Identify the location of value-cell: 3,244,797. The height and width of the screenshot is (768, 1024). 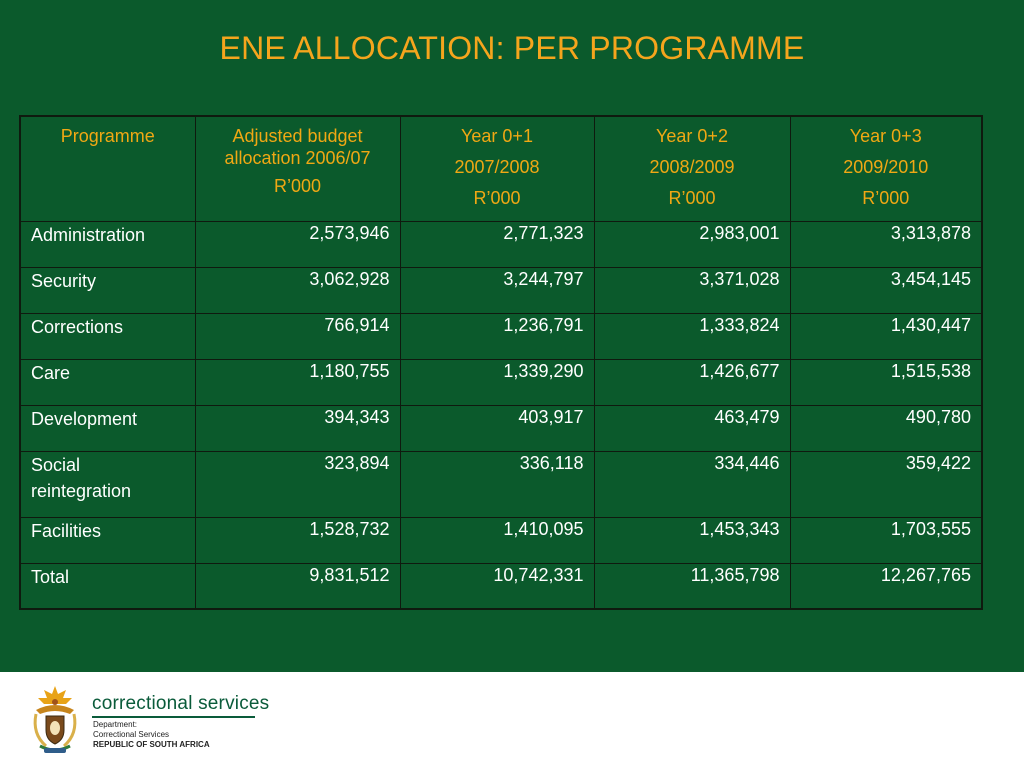
(497, 290).